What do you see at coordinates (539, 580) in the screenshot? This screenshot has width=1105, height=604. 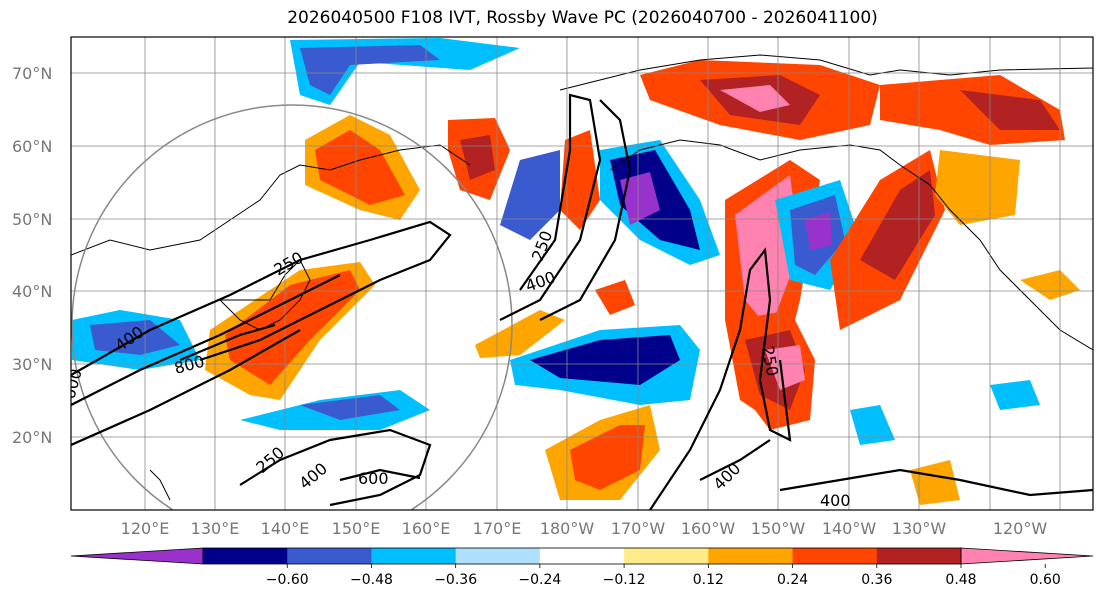 I see `colorbar-tick-label: −0.24` at bounding box center [539, 580].